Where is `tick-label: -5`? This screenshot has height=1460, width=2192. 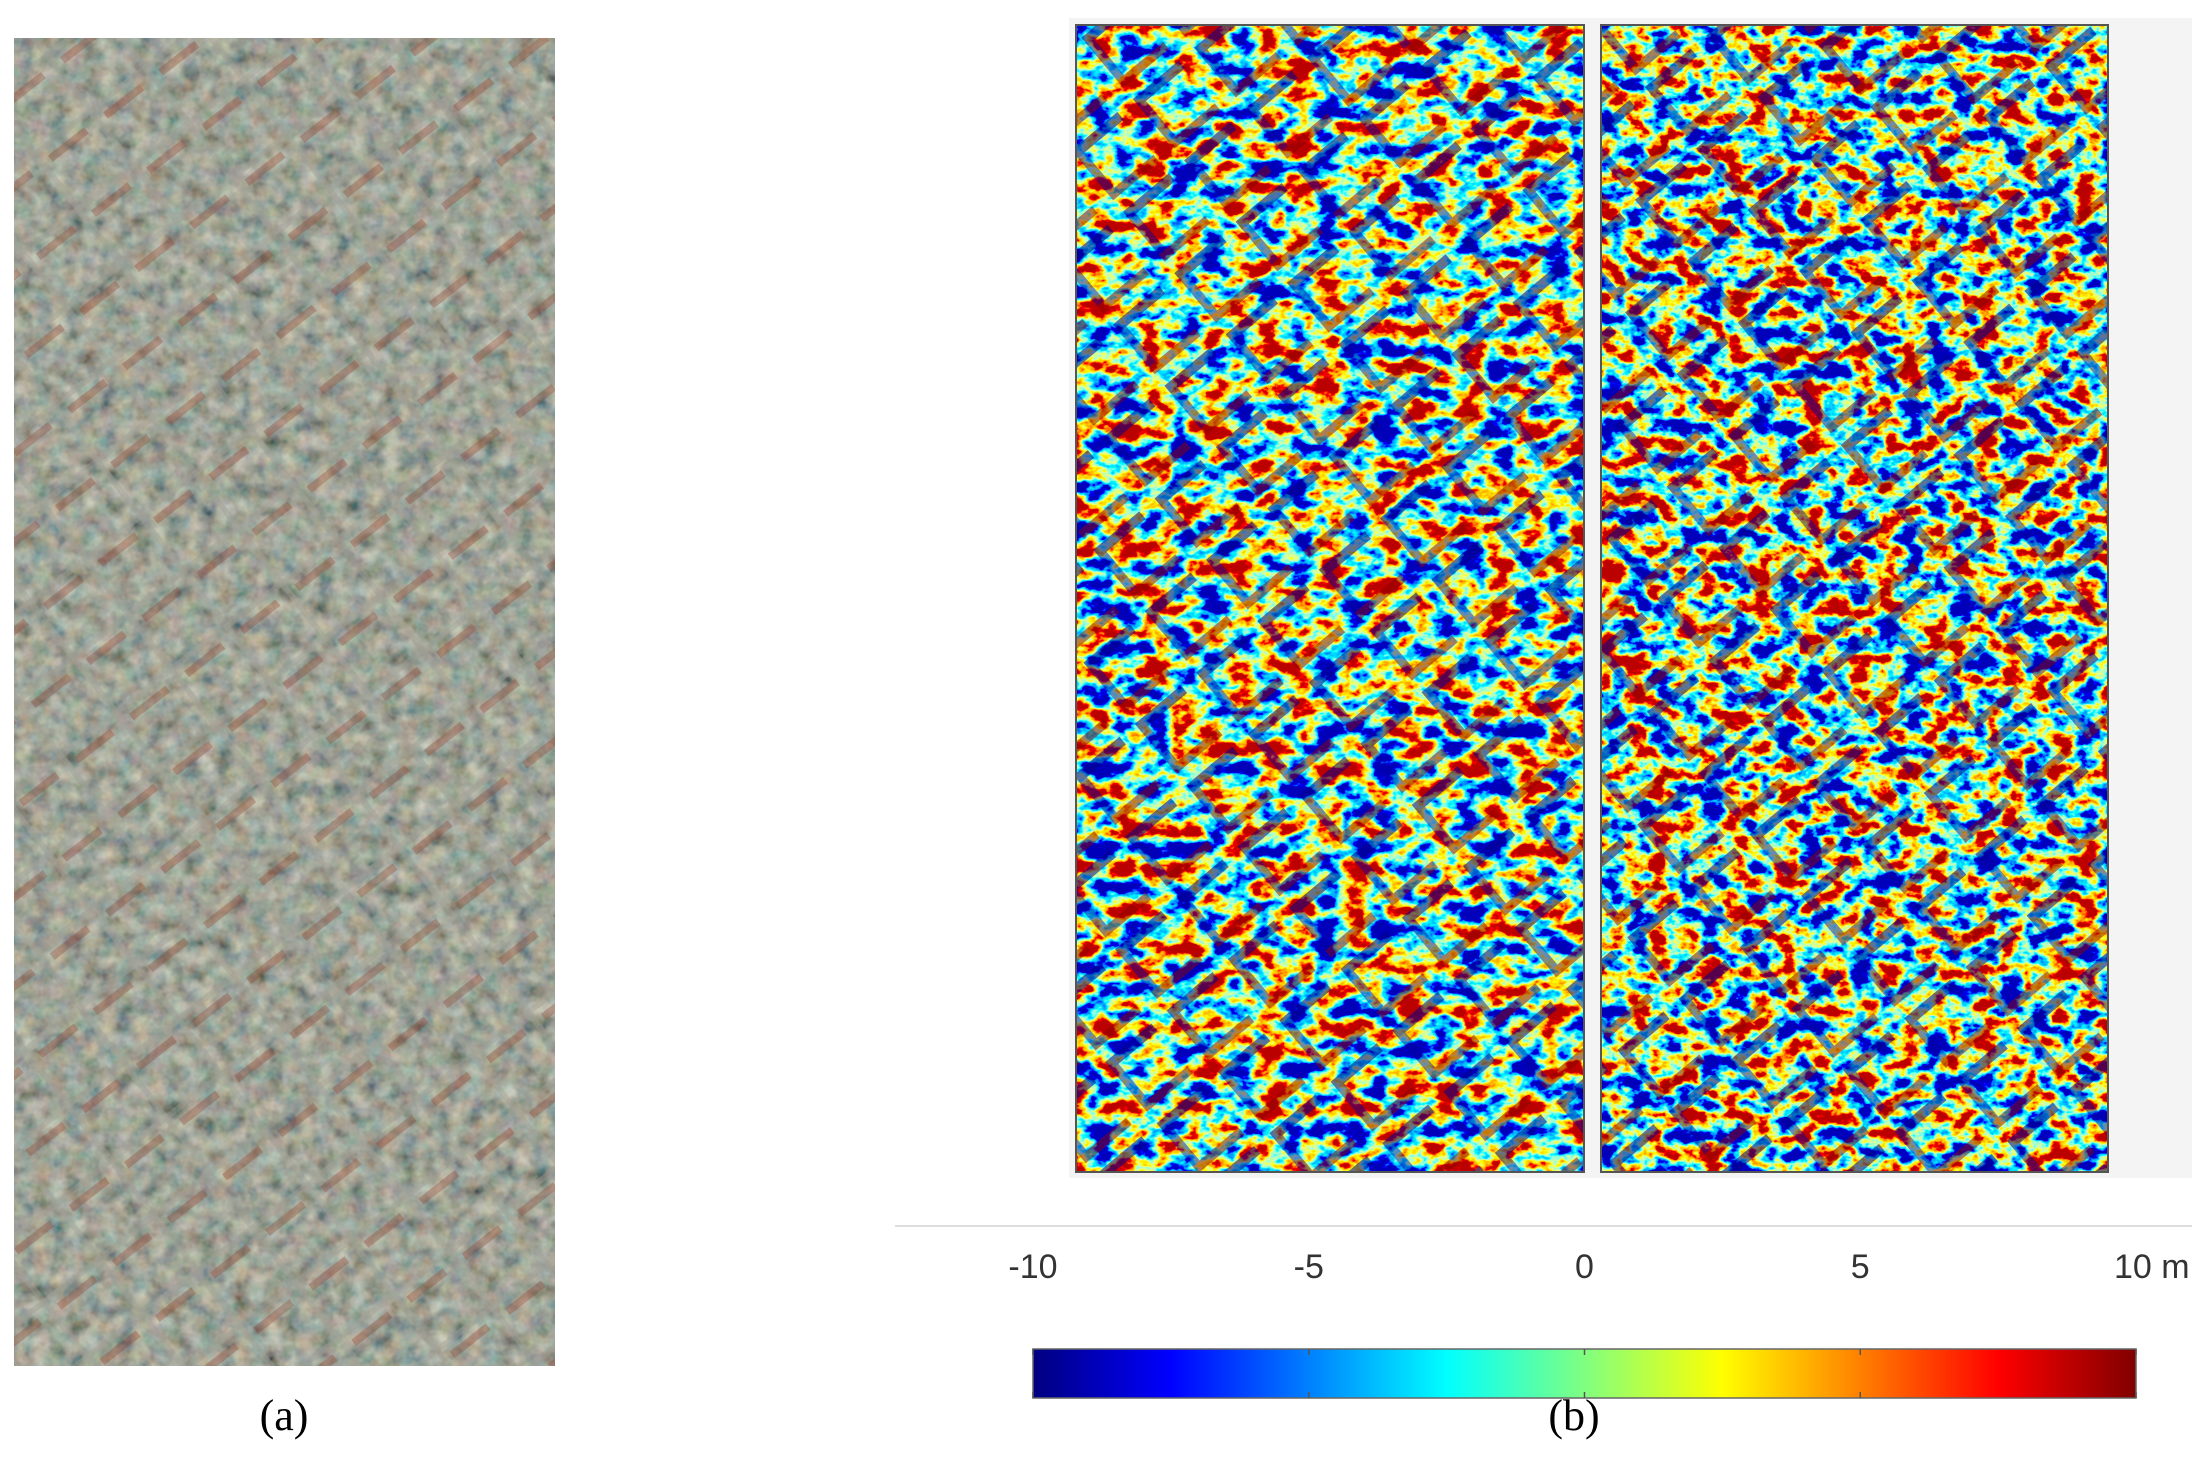 tick-label: -5 is located at coordinates (1309, 1267).